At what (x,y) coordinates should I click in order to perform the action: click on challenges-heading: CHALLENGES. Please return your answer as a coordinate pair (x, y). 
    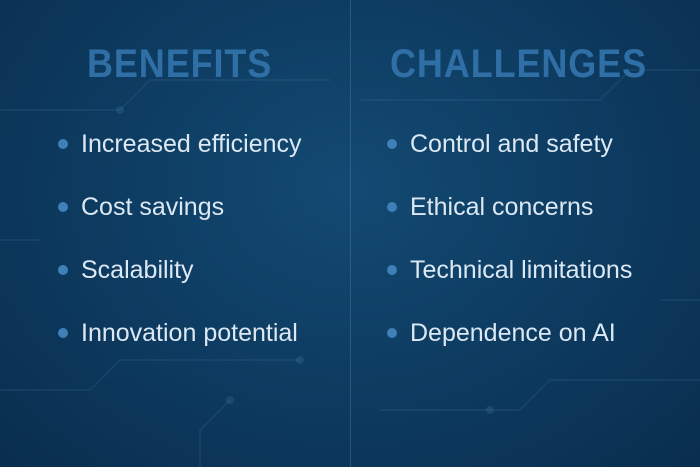
    Looking at the image, I should click on (519, 64).